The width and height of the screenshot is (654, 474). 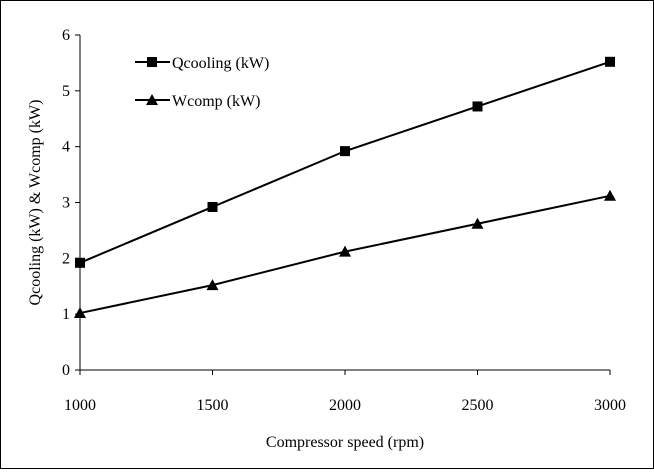 What do you see at coordinates (80, 405) in the screenshot?
I see `x-tick-label: 1000` at bounding box center [80, 405].